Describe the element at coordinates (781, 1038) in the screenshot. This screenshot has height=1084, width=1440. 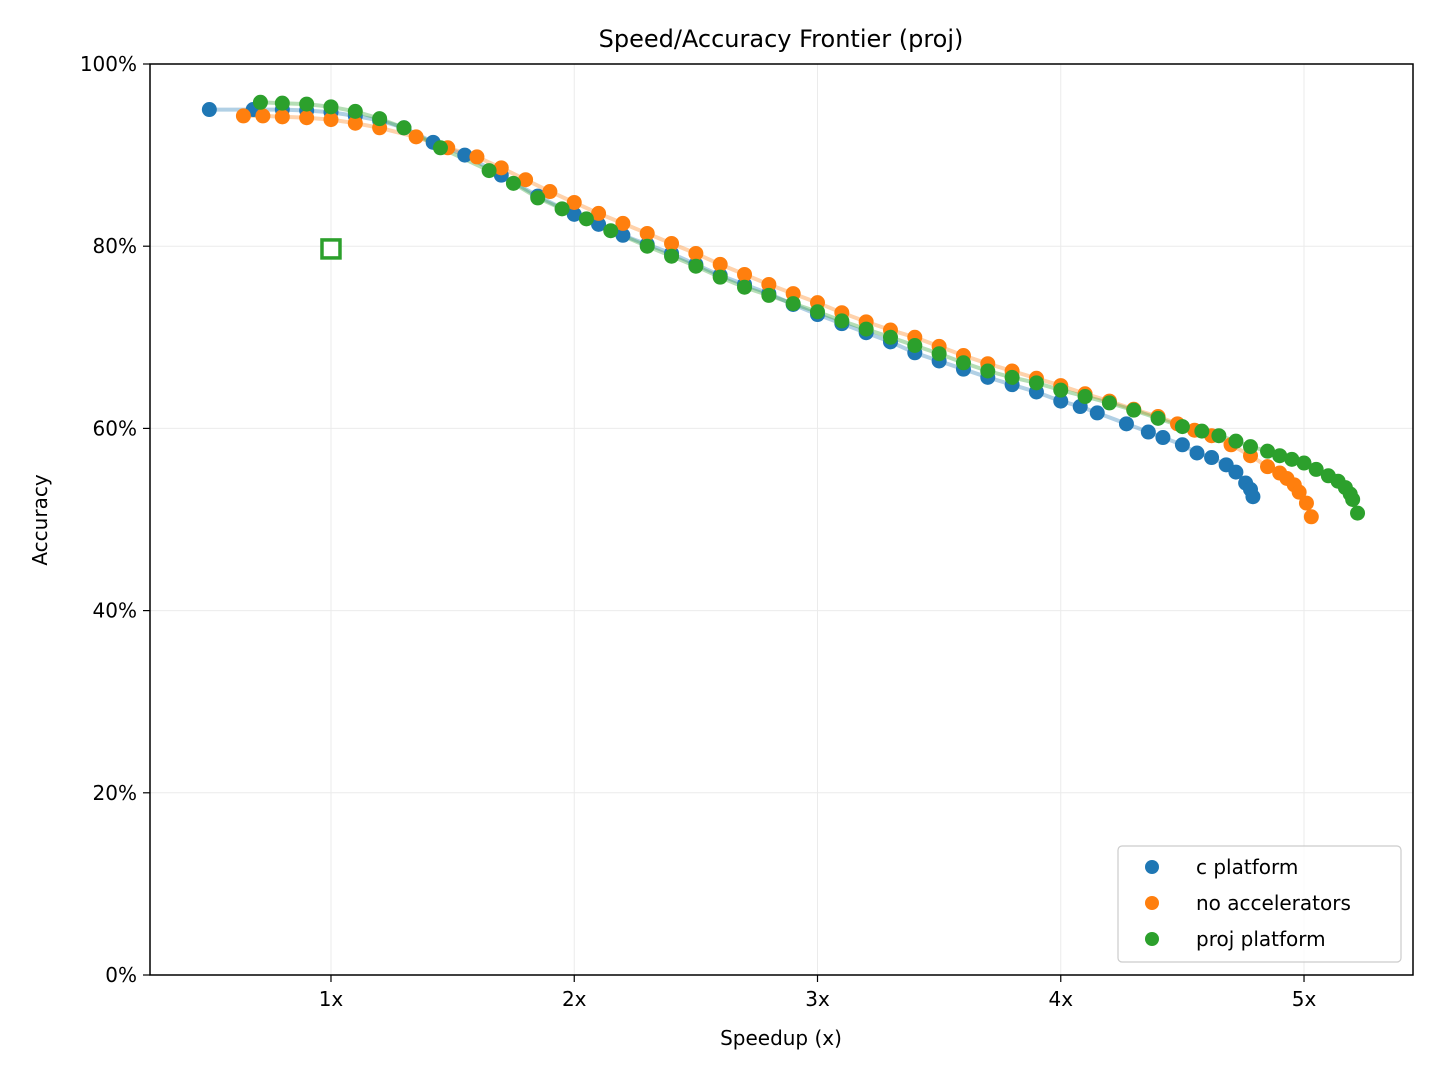
I see `x-axis-label: Speedup (x)` at that location.